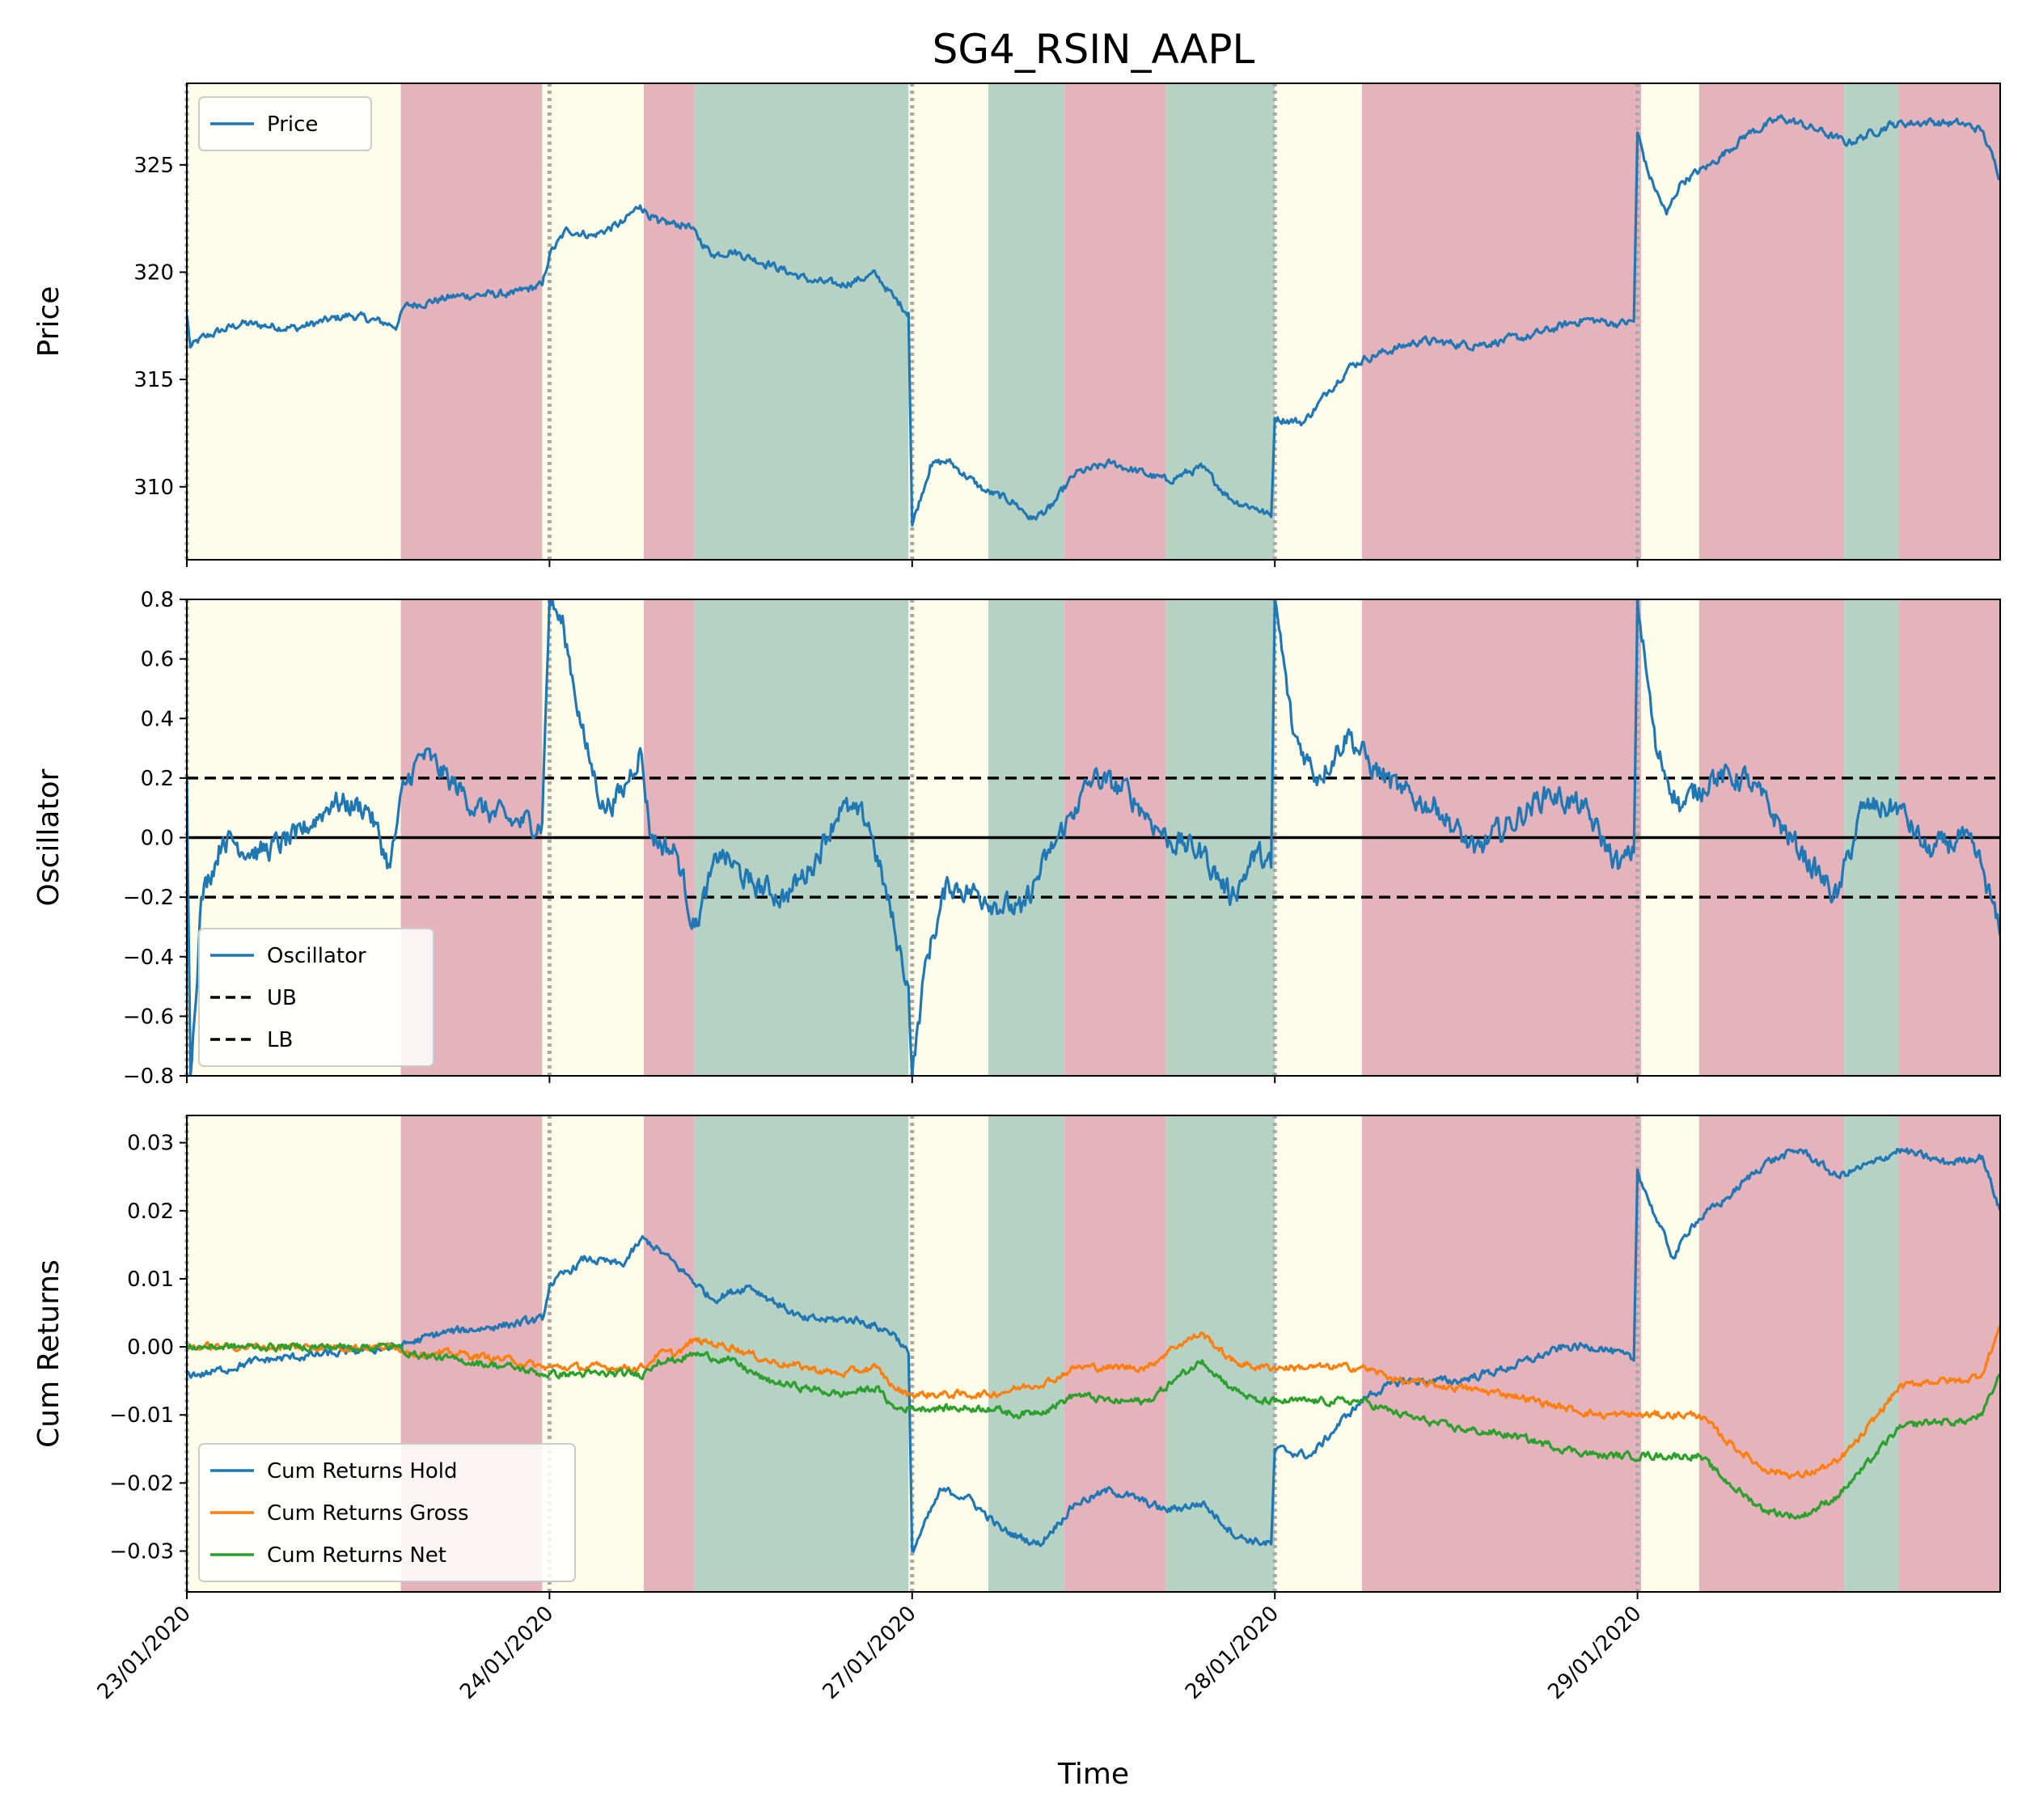  I want to click on y-tick-label: 0.6, so click(157, 660).